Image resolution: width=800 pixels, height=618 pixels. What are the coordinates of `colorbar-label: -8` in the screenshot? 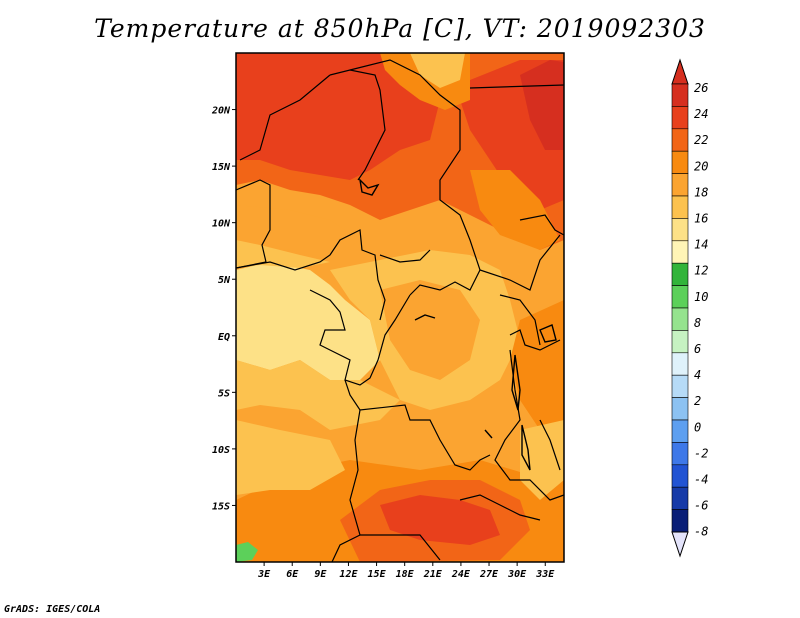 It's located at (701, 532).